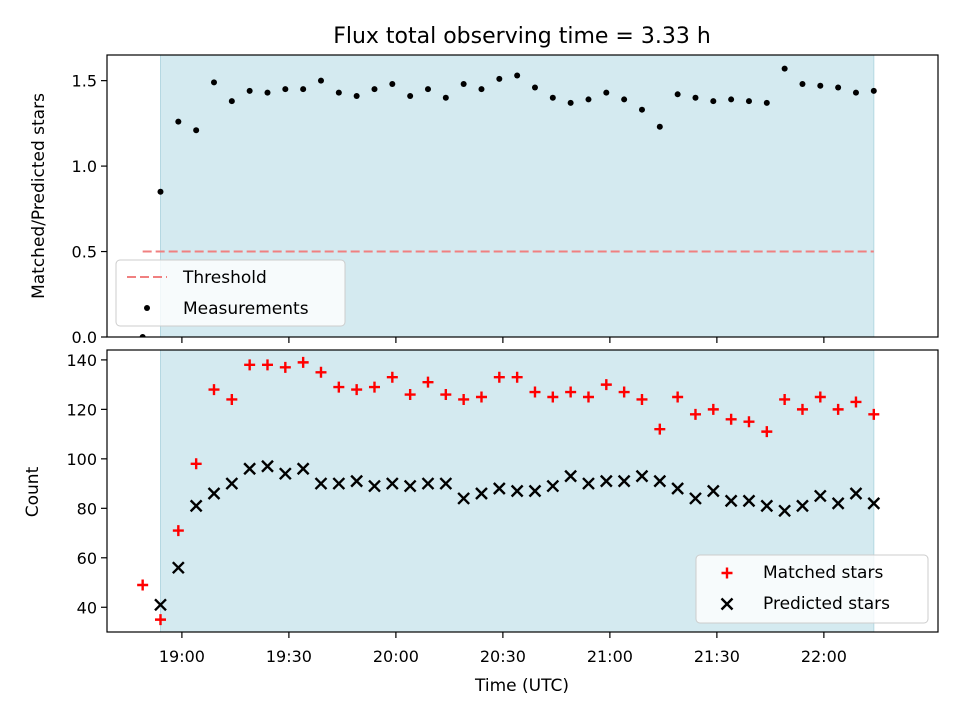 This screenshot has height=720, width=960. What do you see at coordinates (224, 278) in the screenshot?
I see `legend-threshold-label: Threshold` at bounding box center [224, 278].